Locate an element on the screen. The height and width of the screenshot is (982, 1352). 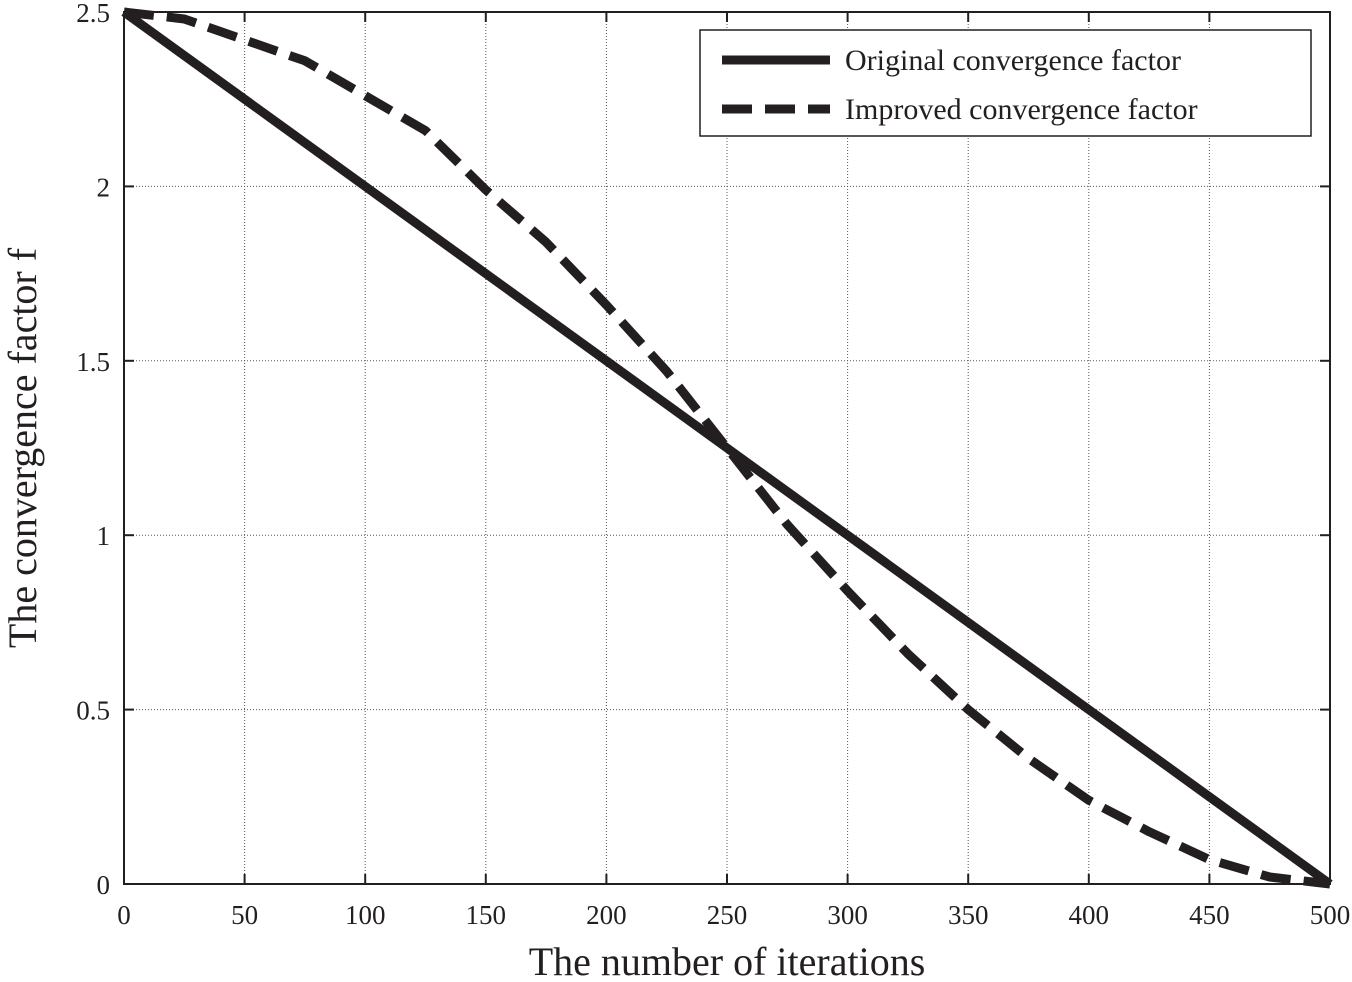
y-tick-label: 1.5 is located at coordinates (93, 362).